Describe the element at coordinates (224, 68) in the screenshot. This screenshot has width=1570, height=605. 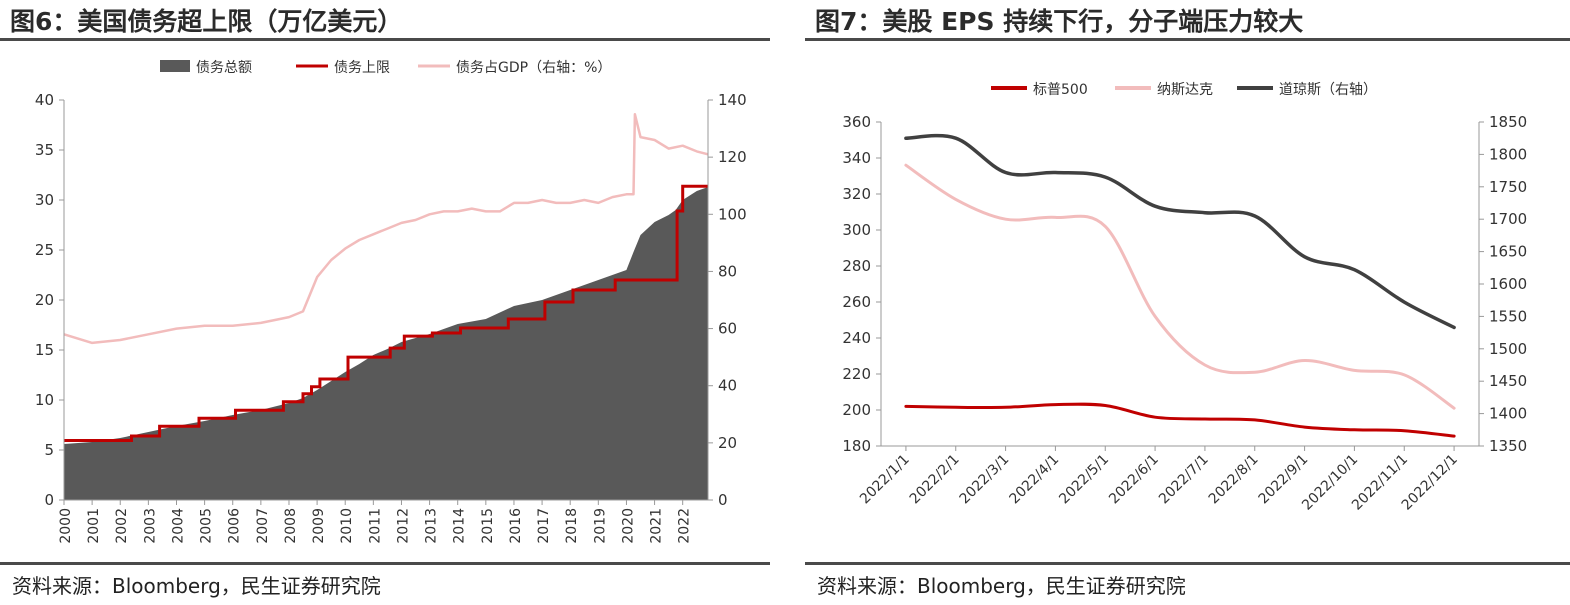
I see `legend-label: 债务总额` at that location.